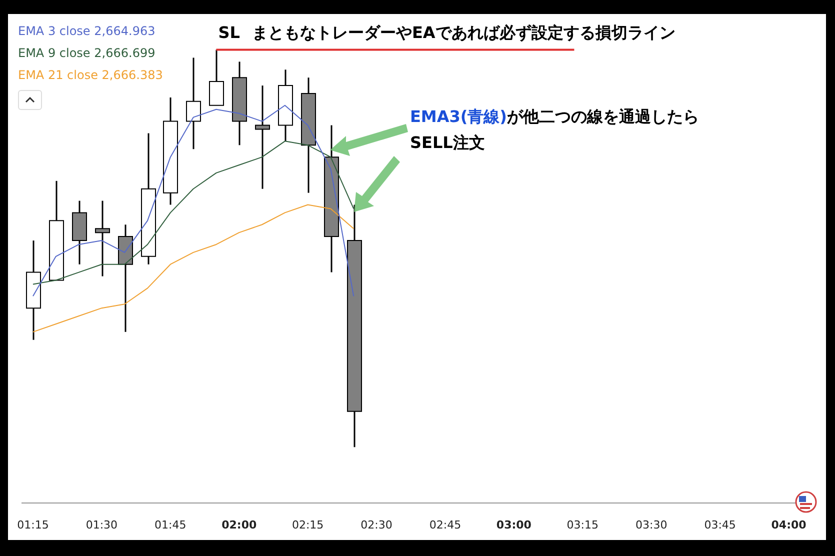 Image resolution: width=835 pixels, height=556 pixels. Describe the element at coordinates (602, 116) in the screenshot. I see `annotation: が他二つの線を通過したら` at that location.